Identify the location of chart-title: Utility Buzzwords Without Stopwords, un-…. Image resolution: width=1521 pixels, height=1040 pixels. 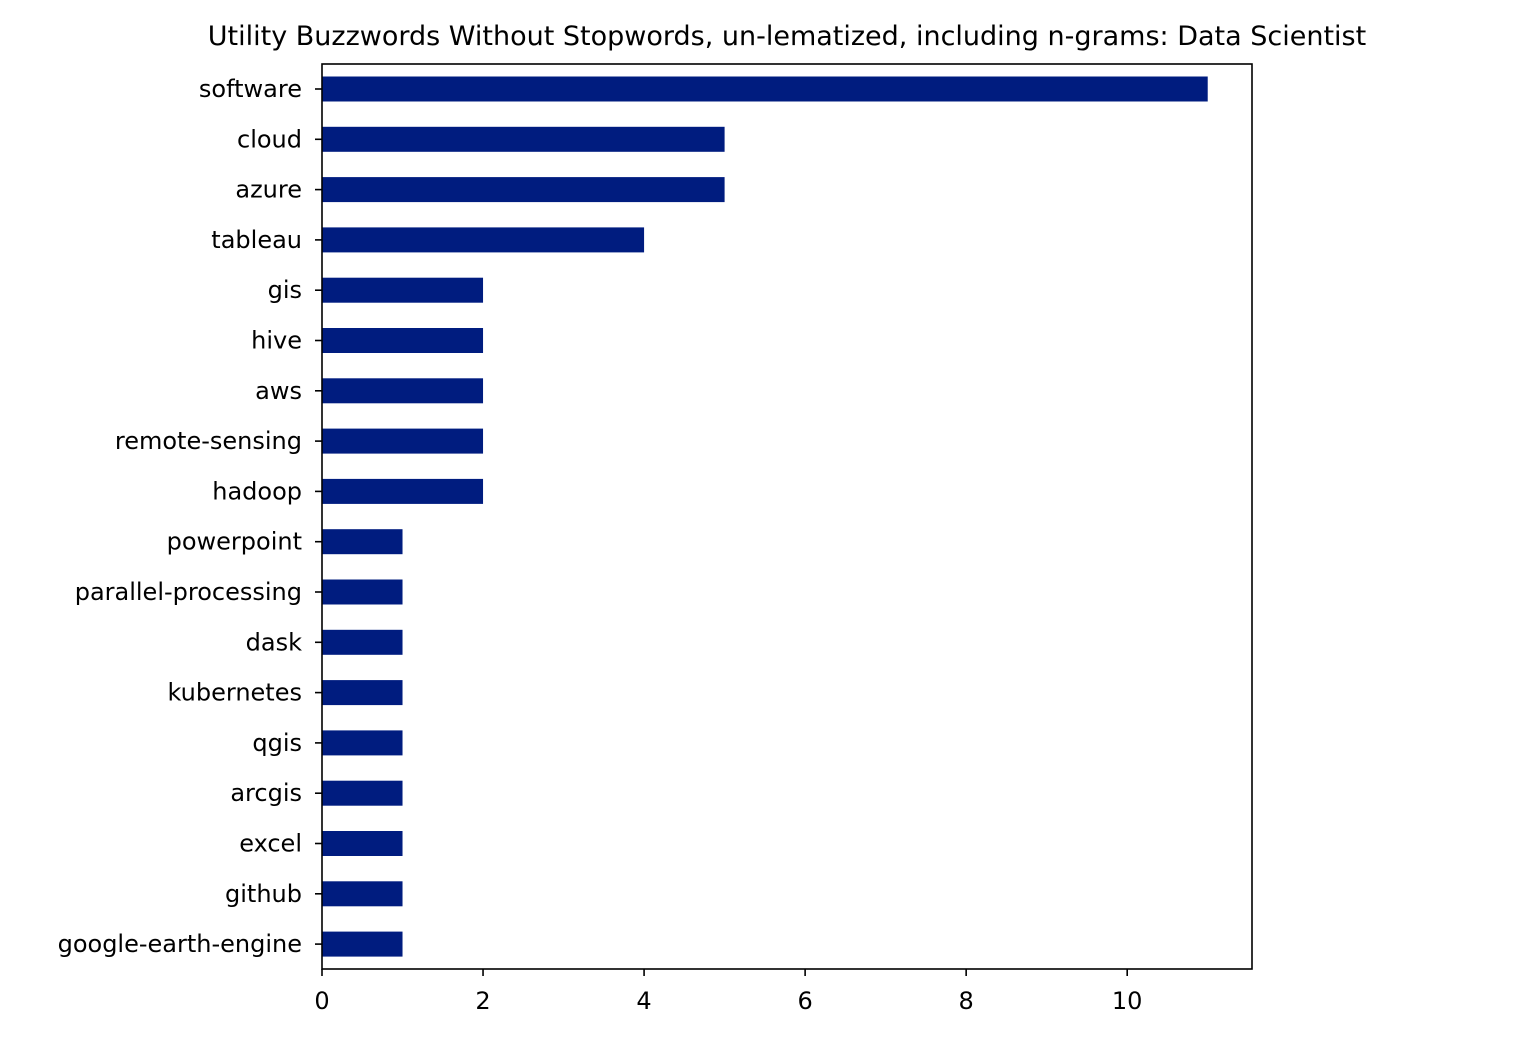
(787, 36).